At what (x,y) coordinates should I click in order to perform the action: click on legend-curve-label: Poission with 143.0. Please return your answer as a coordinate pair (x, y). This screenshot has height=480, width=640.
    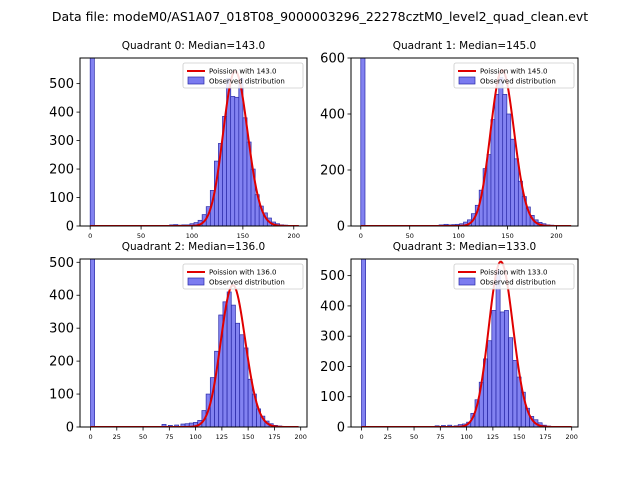
    Looking at the image, I should click on (243, 72).